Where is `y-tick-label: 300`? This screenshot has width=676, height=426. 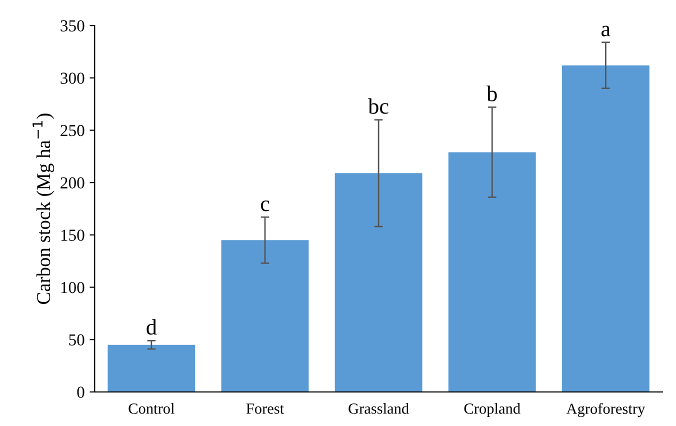 y-tick-label: 300 is located at coordinates (72, 78).